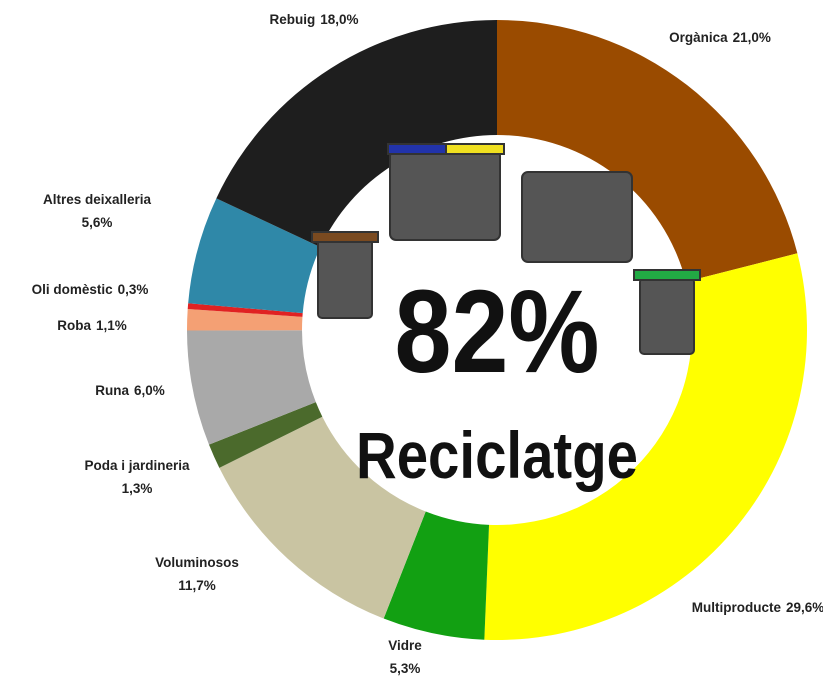 This screenshot has width=823, height=683. I want to click on value-label: 21,0%, so click(752, 37).